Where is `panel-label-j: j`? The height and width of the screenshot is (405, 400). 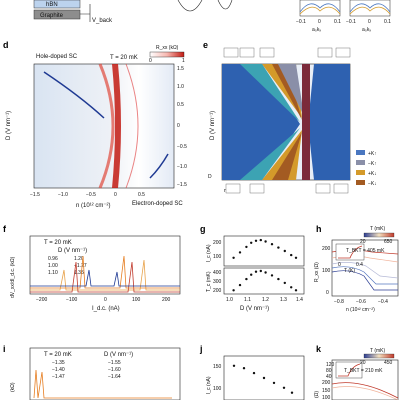
panel-label-j: j is located at coordinates (201, 349).